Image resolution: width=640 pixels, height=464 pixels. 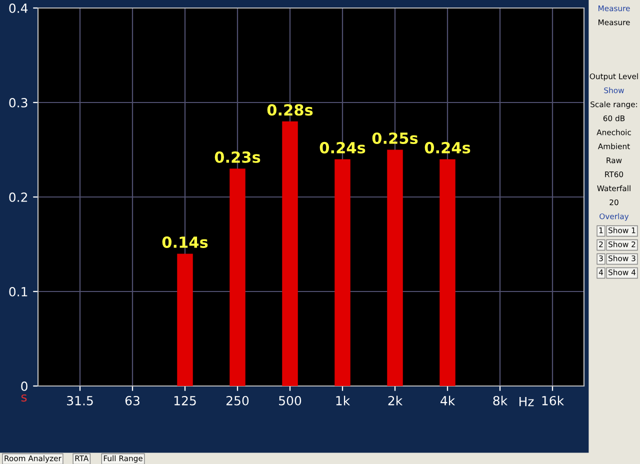 I want to click on x-tick-label: 4k, so click(x=448, y=401).